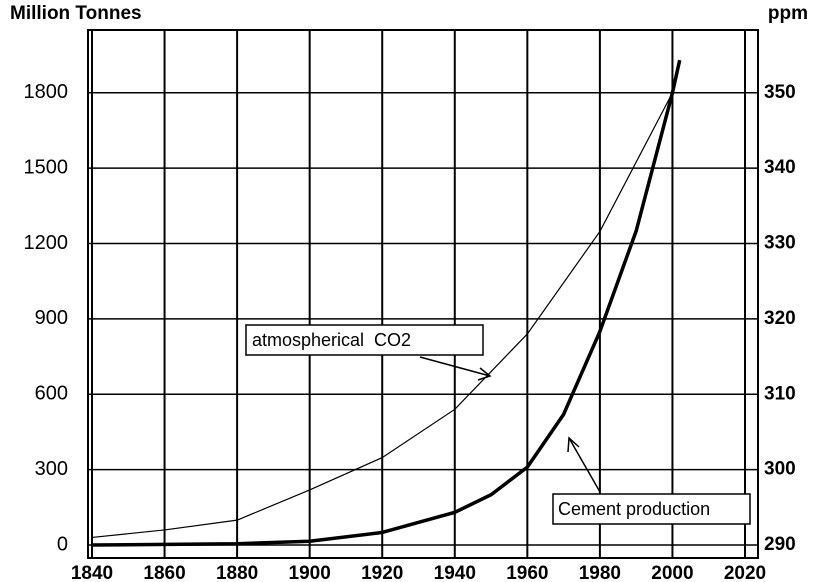 The height and width of the screenshot is (582, 817). I want to click on y-tick-label: 600, so click(51, 394).